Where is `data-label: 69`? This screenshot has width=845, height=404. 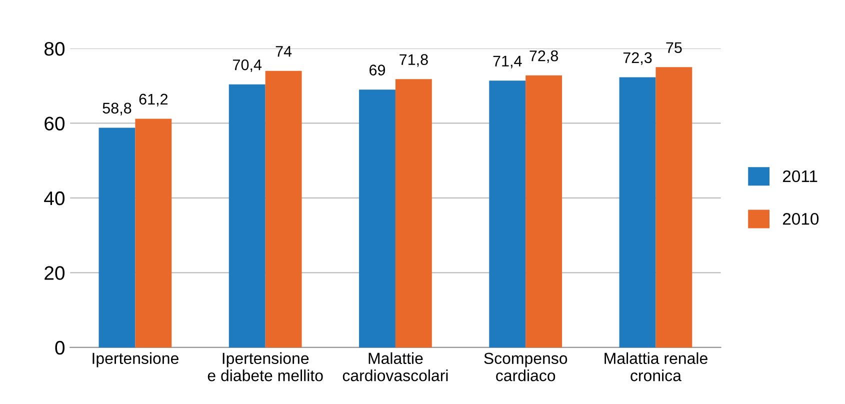
data-label: 69 is located at coordinates (378, 70).